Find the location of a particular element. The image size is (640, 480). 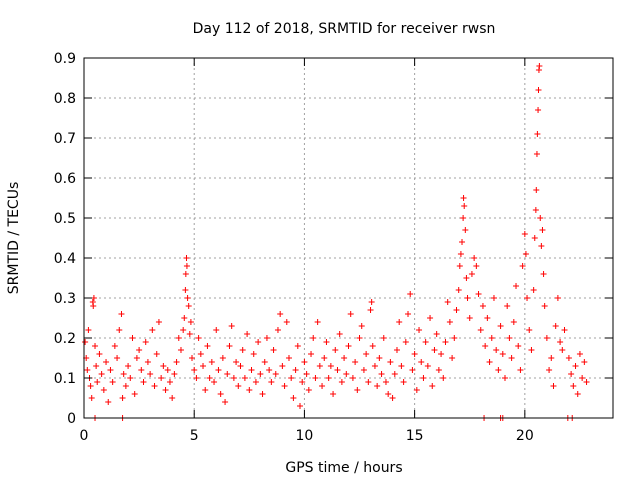

x-tick-label: 0 is located at coordinates (84, 436).